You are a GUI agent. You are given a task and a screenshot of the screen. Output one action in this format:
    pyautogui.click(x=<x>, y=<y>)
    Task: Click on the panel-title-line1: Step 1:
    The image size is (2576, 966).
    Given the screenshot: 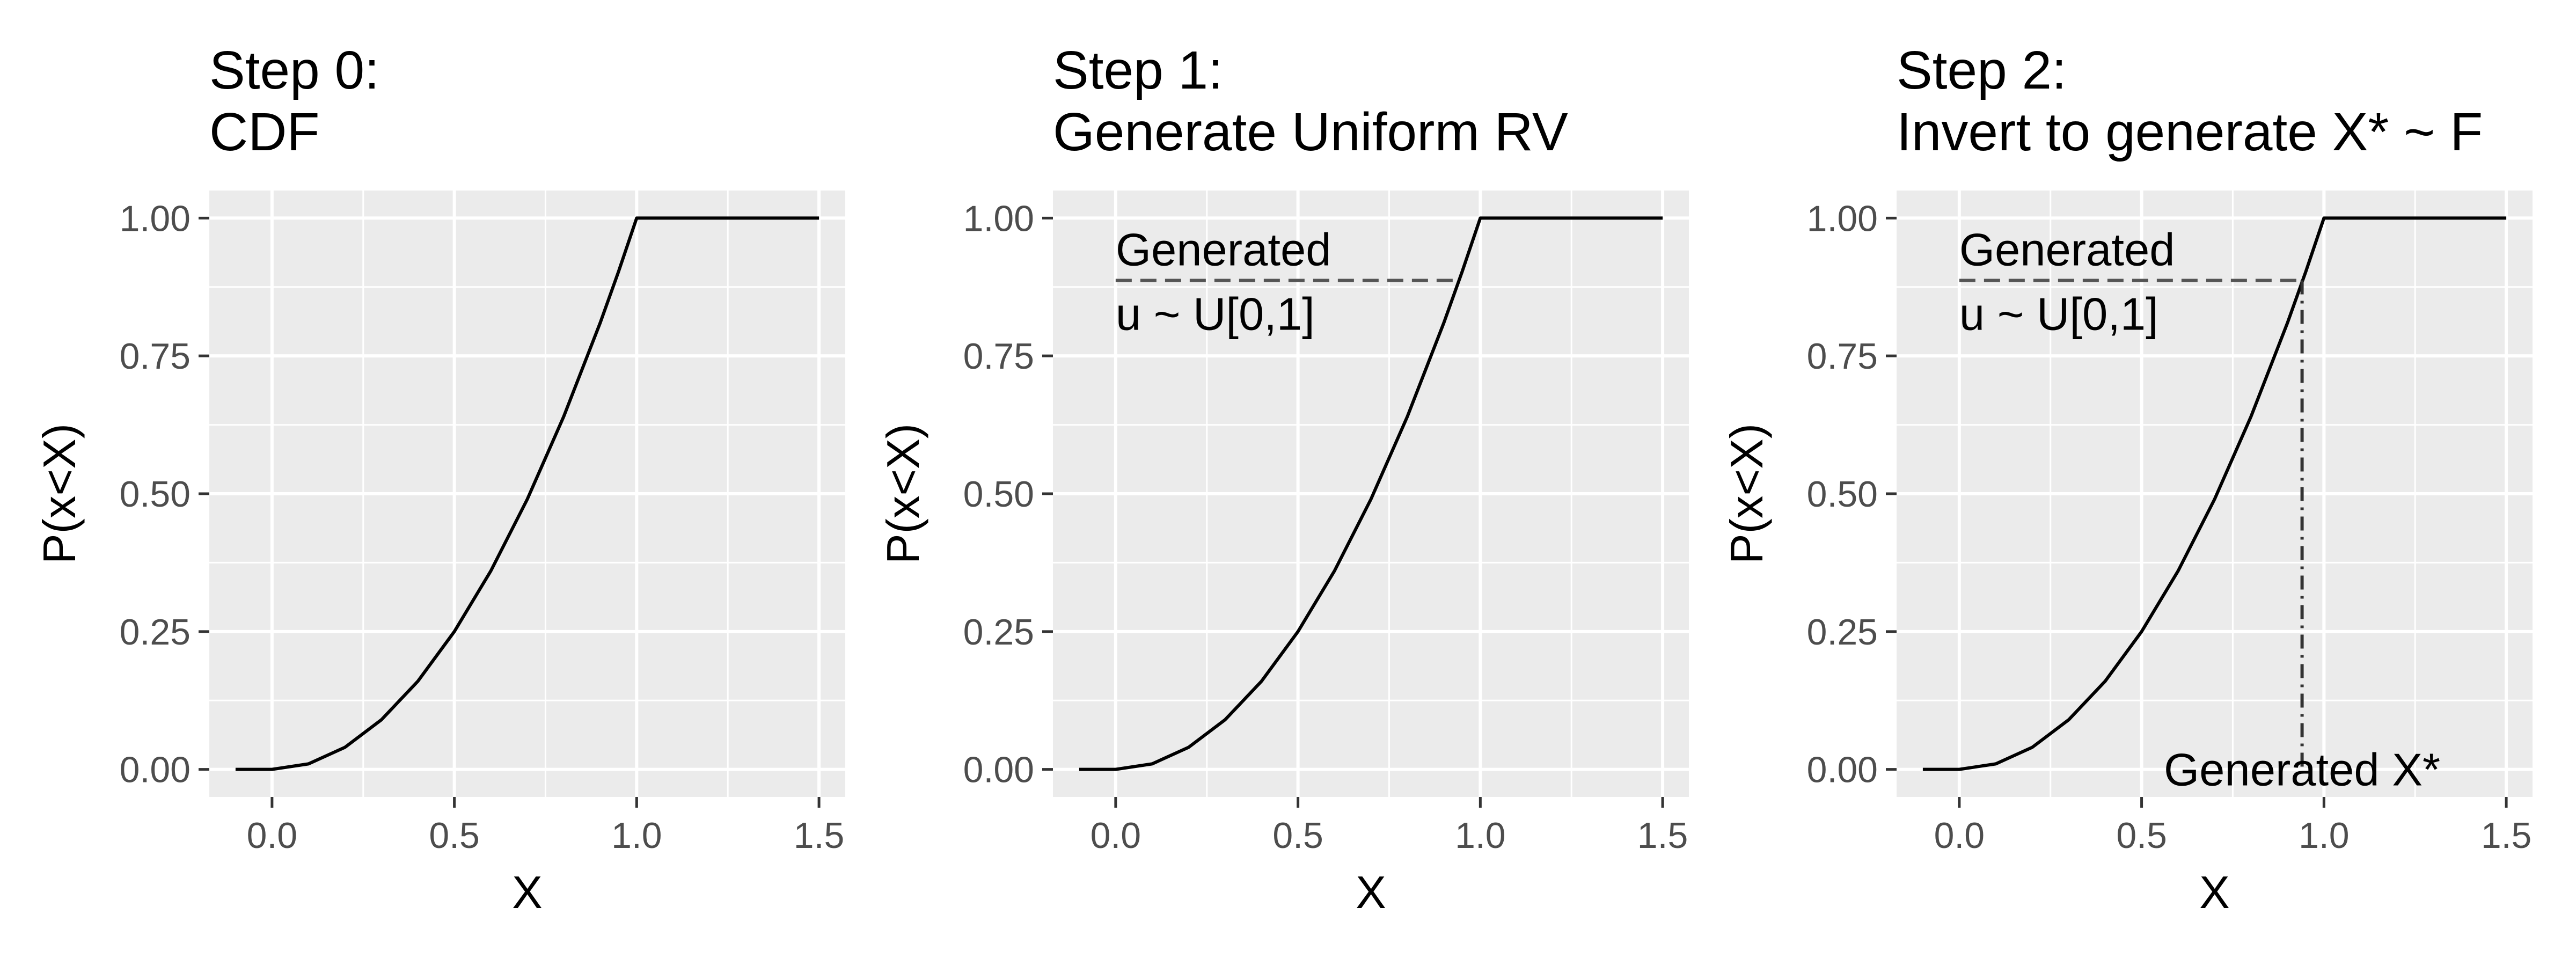 What is the action you would take?
    pyautogui.click(x=1138, y=70)
    